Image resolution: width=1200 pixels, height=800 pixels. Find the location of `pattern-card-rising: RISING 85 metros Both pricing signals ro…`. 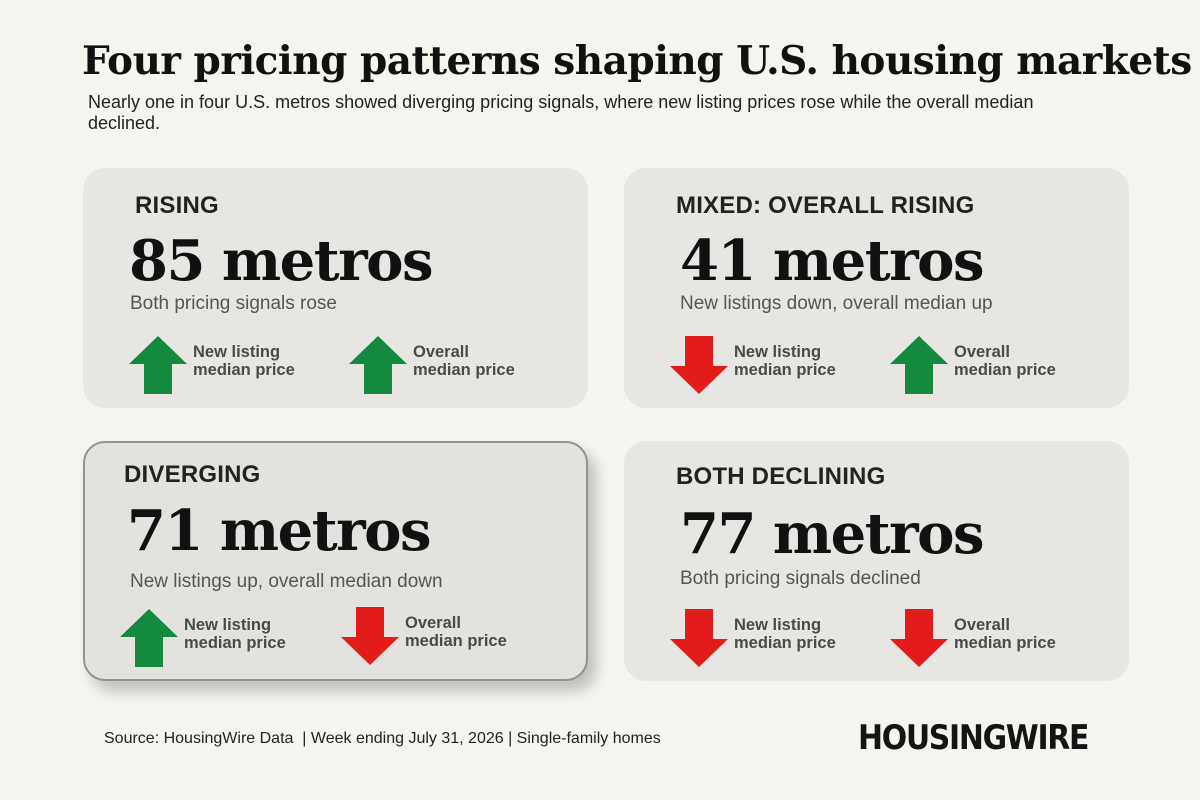

pattern-card-rising: RISING 85 metros Both pricing signals ro… is located at coordinates (335, 288).